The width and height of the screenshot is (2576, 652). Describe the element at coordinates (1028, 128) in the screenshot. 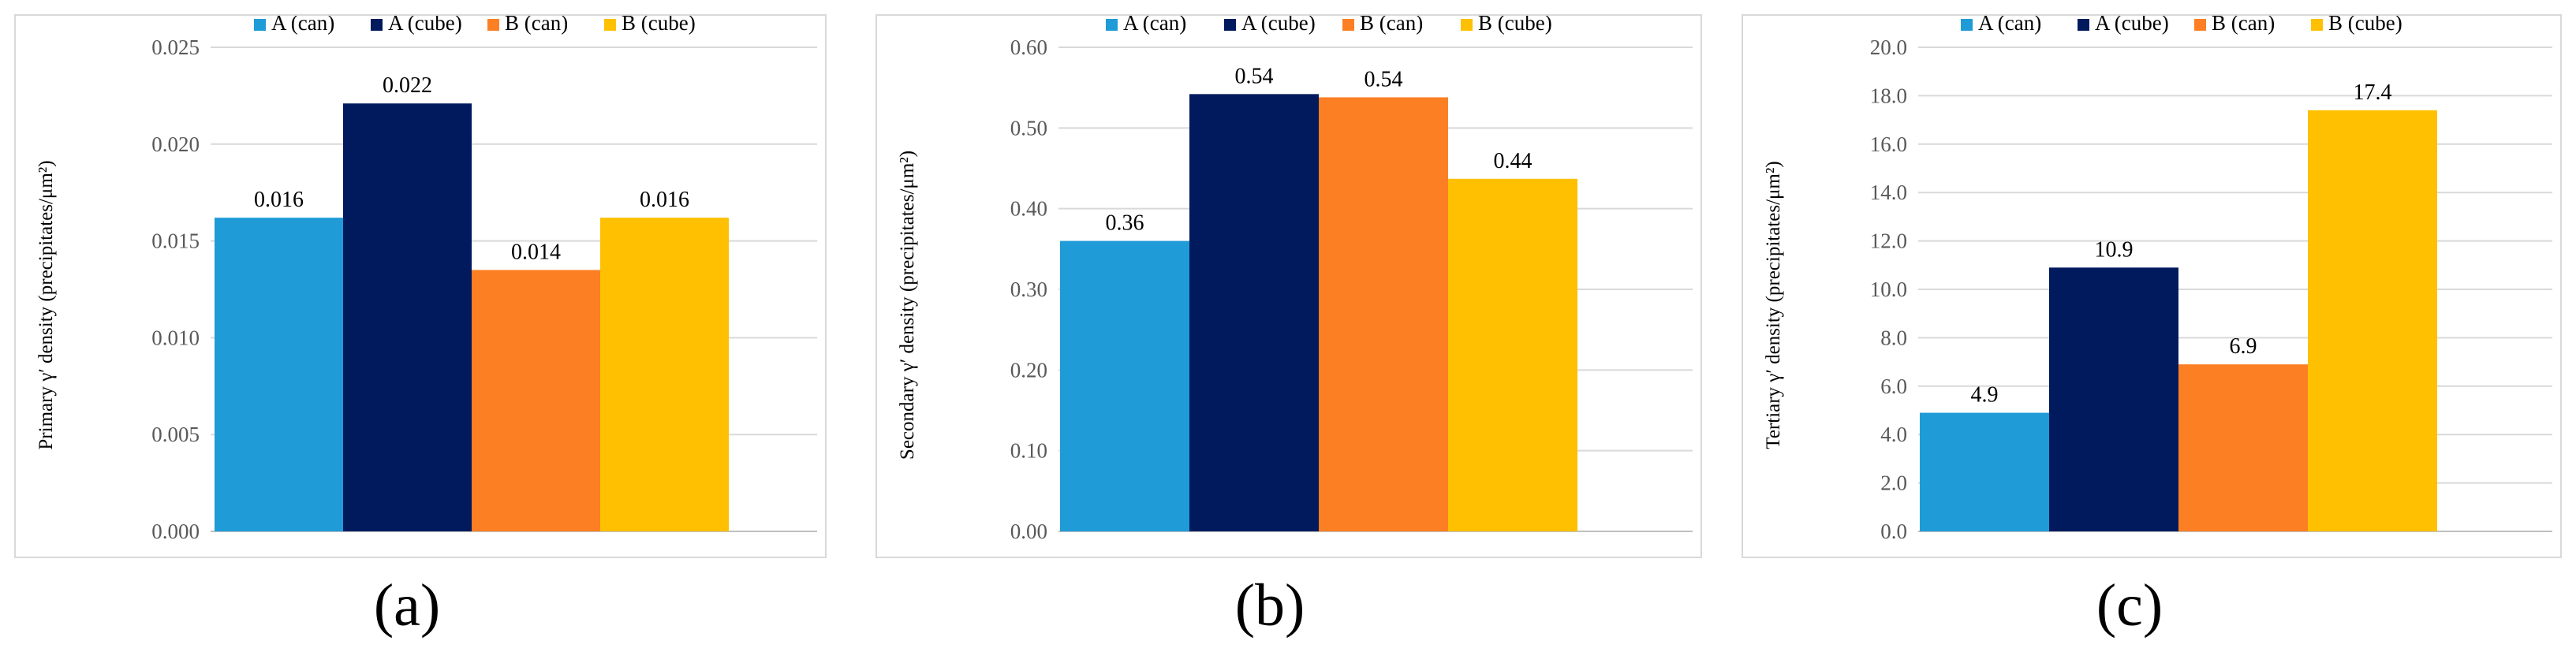

I see `y-tick-label: 0.50` at that location.